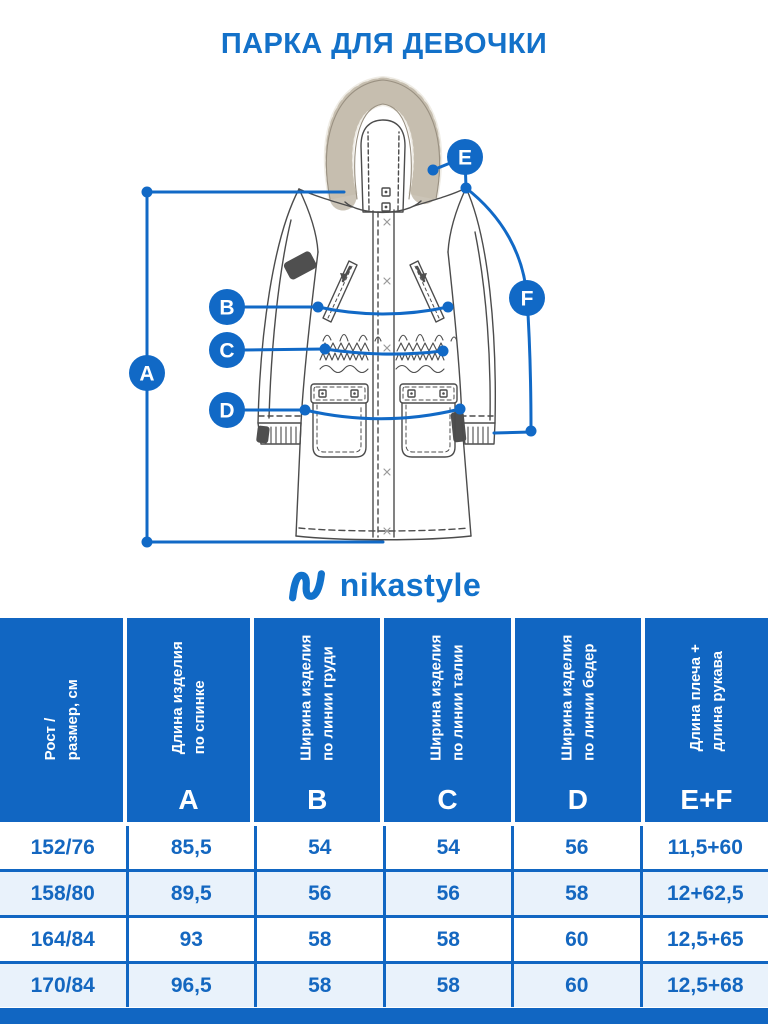  What do you see at coordinates (63, 847) in the screenshot?
I see `size-cell: 152/76` at bounding box center [63, 847].